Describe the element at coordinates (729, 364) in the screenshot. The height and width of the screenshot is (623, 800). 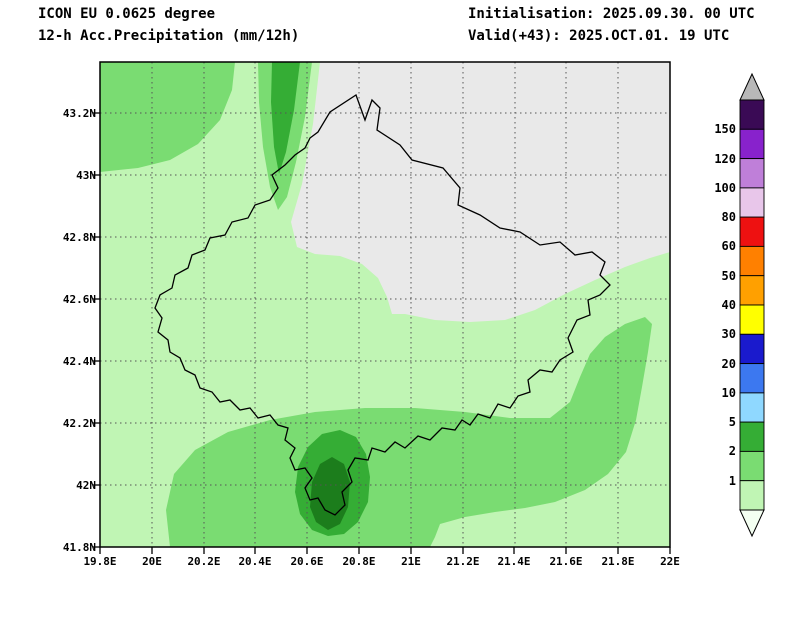
I see `colorbar-label: 20` at that location.